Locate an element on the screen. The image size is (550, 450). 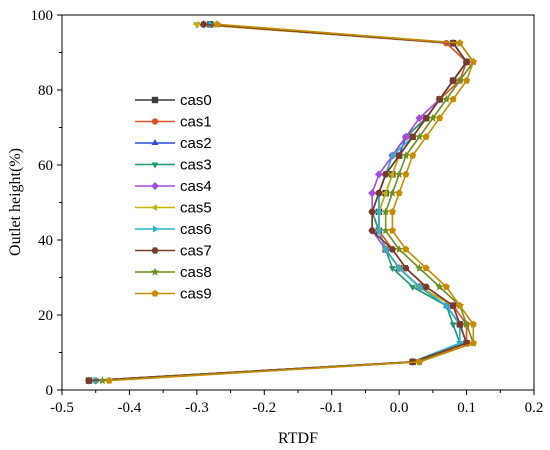
legend-label: cas2 is located at coordinates (196, 143).